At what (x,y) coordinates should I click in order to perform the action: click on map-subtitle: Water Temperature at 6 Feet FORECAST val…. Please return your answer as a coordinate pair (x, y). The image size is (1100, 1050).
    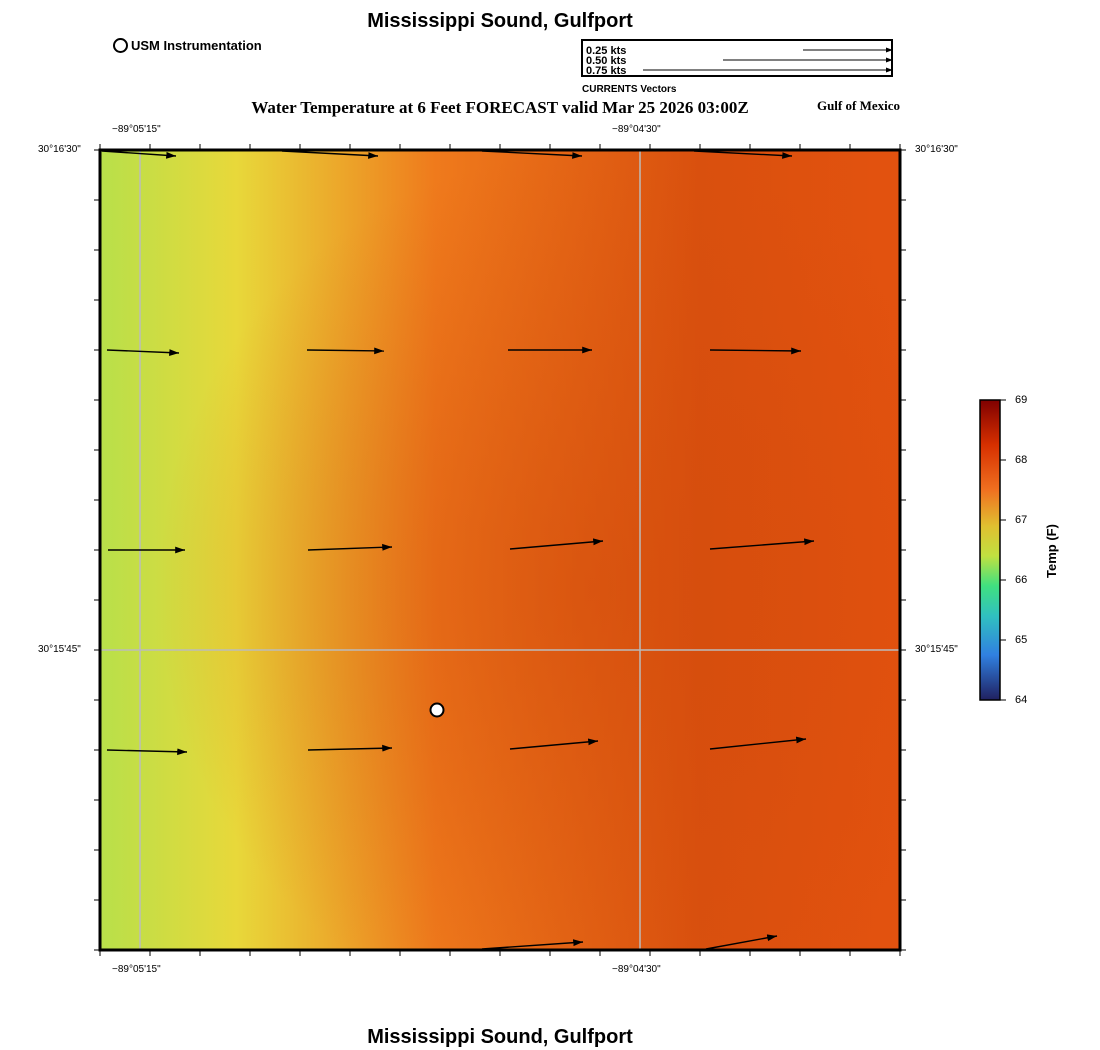
    Looking at the image, I should click on (500, 107).